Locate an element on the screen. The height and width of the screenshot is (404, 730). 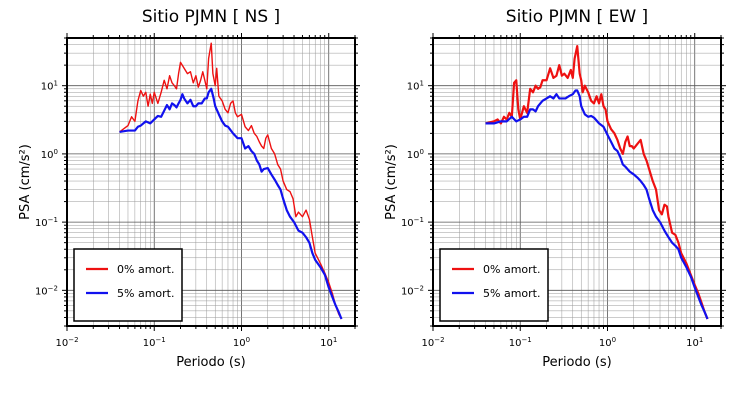
chart-title: Sitio PJMN [ EW ] is located at coordinates (577, 17).